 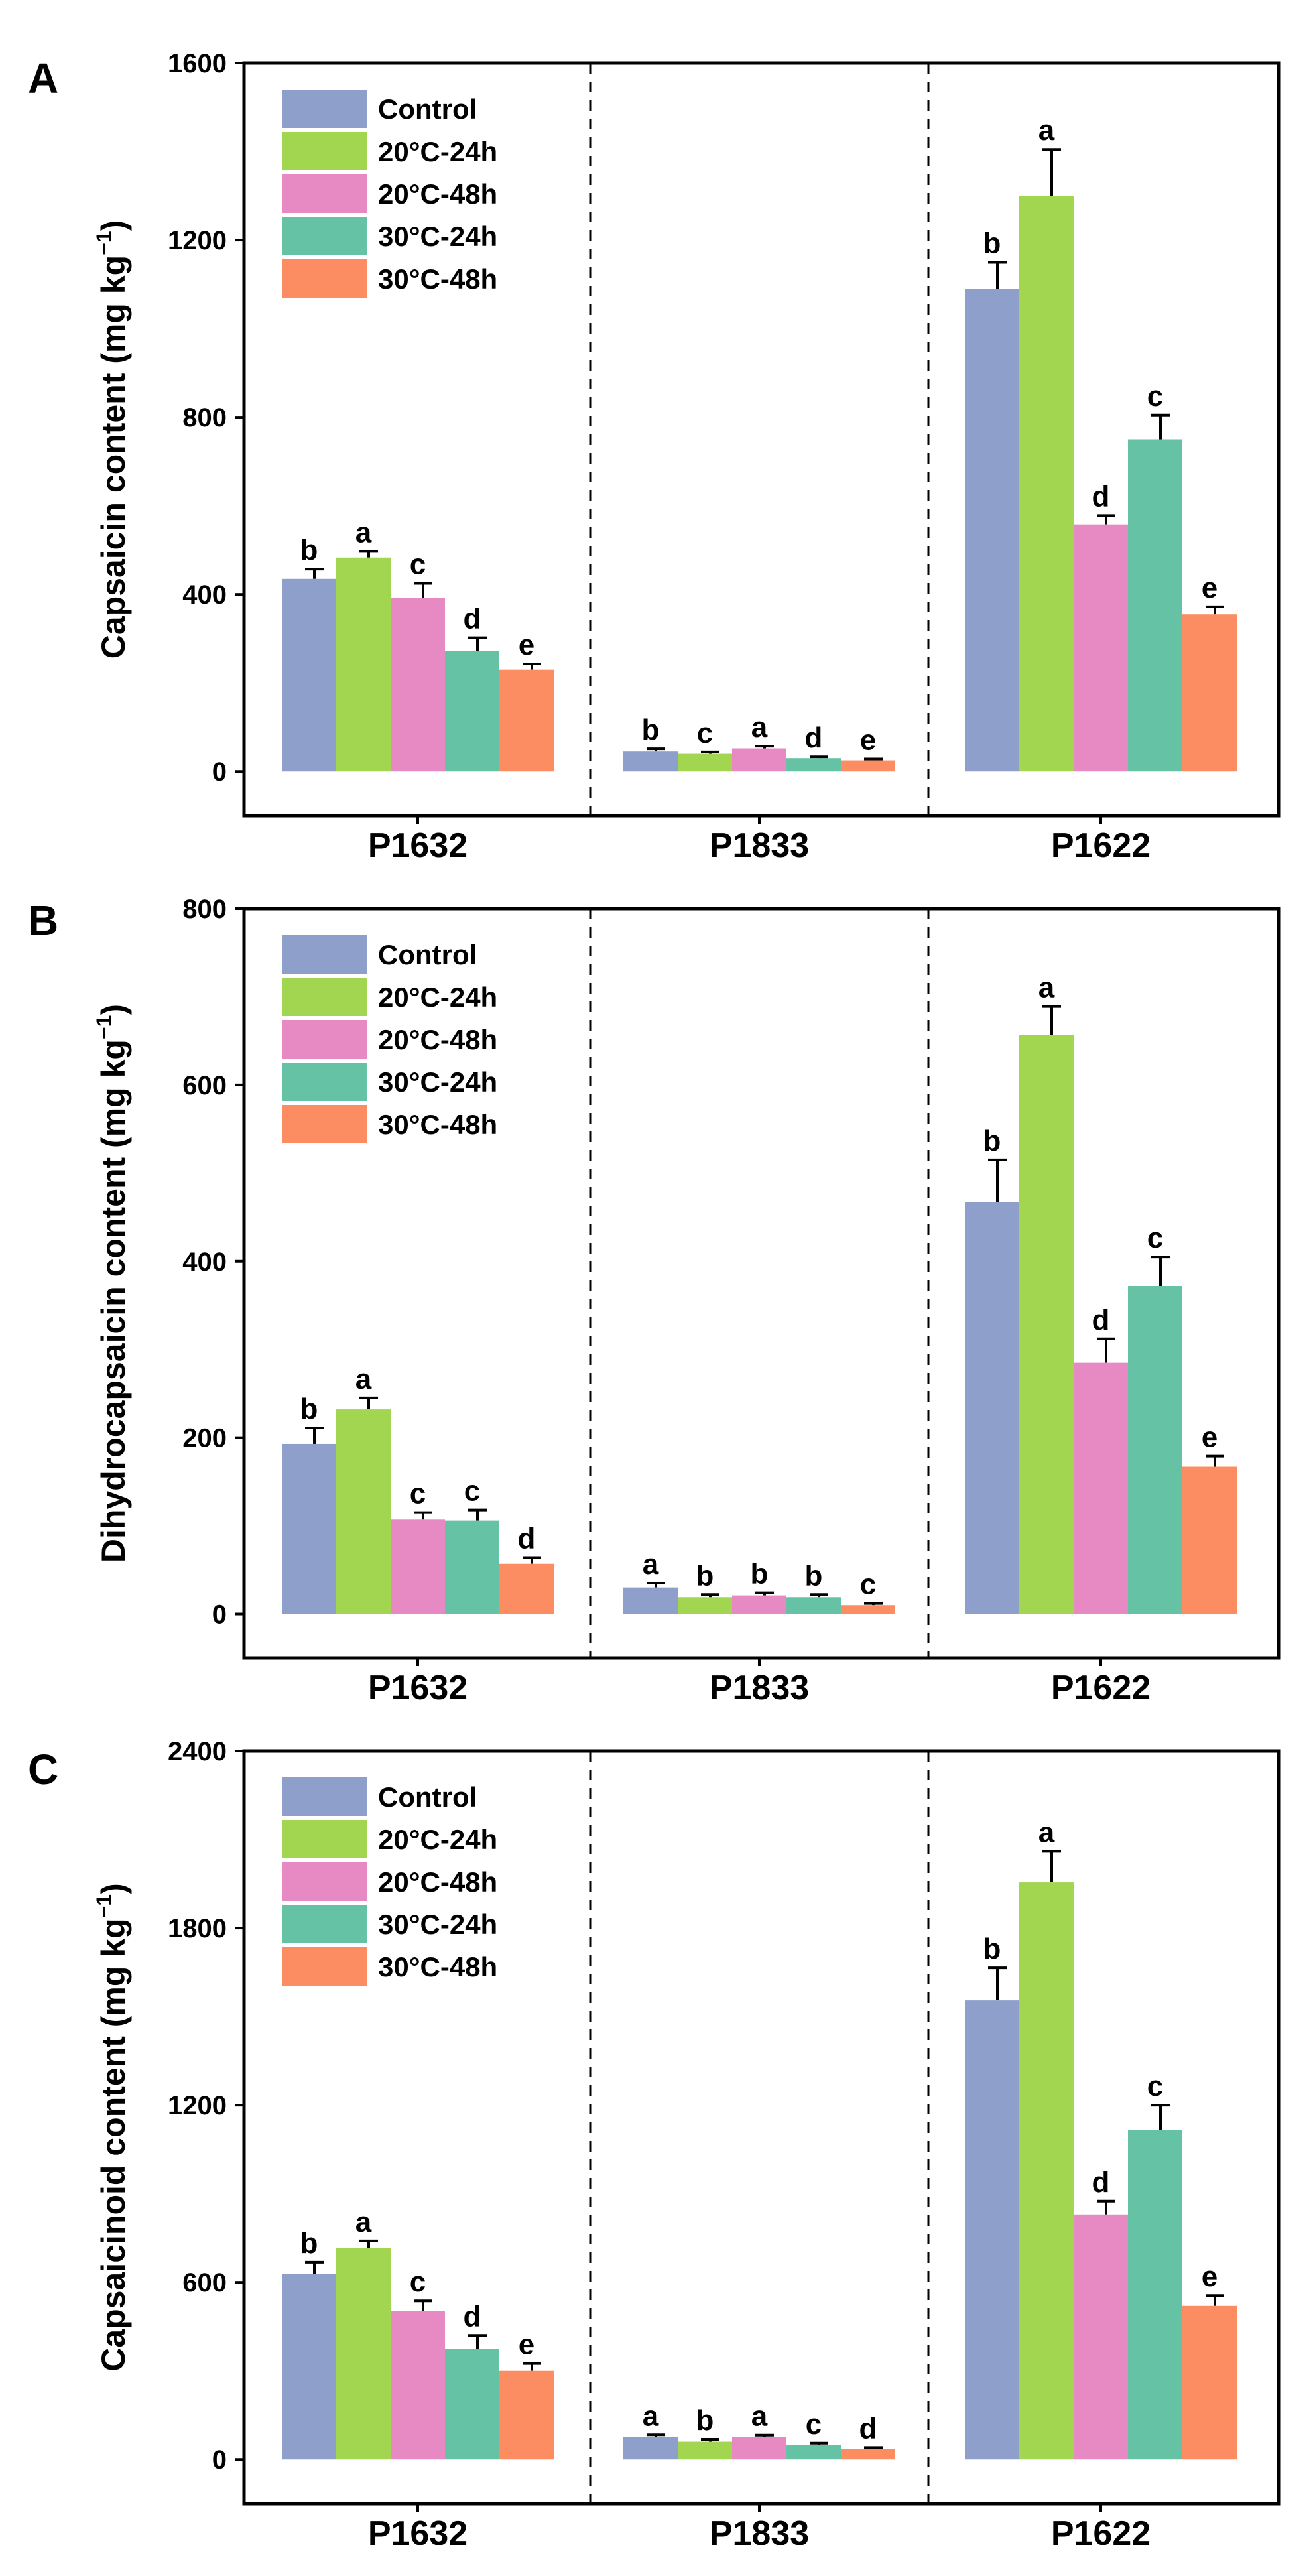 What do you see at coordinates (43, 1770) in the screenshot?
I see `panel-letter: C` at bounding box center [43, 1770].